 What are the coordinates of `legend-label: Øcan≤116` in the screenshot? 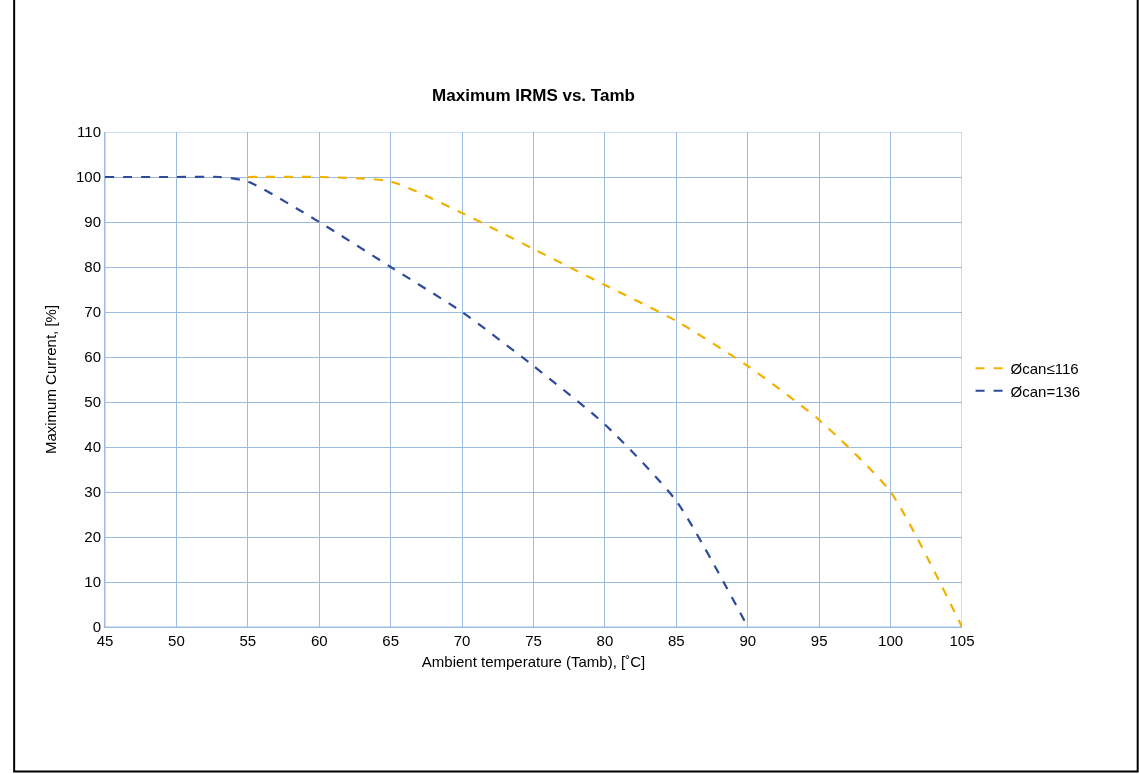 It's located at (1044, 369).